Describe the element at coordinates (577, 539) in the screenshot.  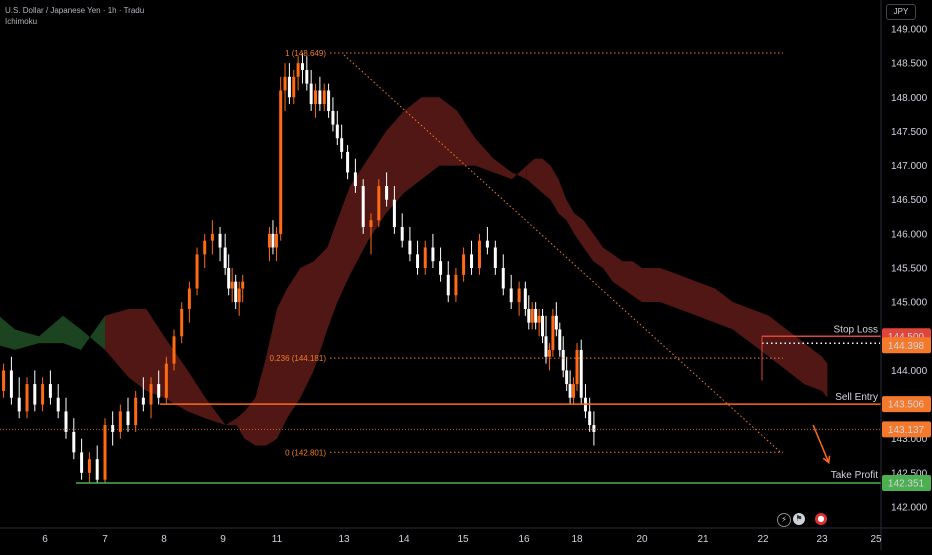
I see `time-tick-label: 18` at that location.